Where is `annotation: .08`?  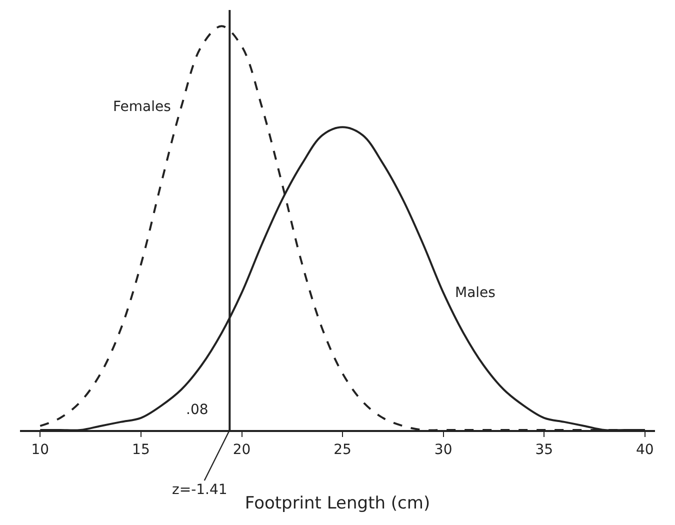 annotation: .08 is located at coordinates (197, 410).